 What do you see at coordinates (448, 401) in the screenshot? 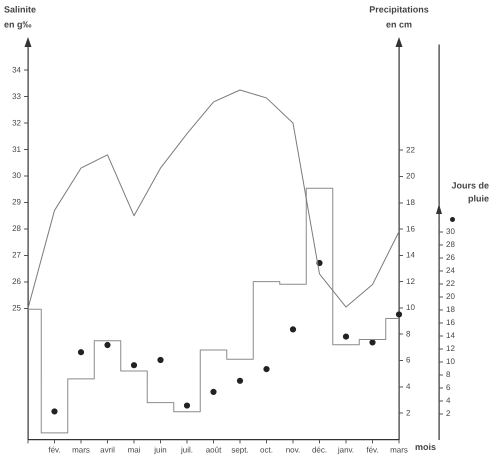
I see `y3-tick-label: 4` at bounding box center [448, 401].